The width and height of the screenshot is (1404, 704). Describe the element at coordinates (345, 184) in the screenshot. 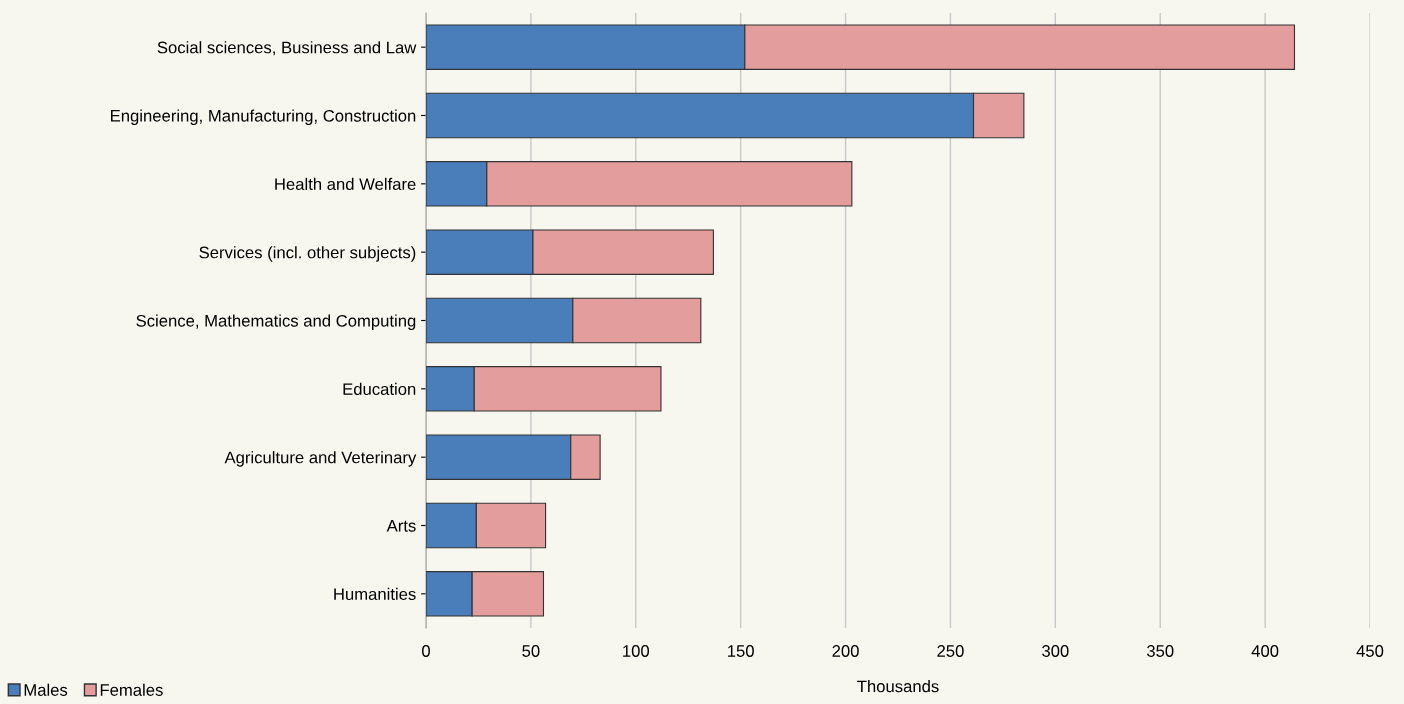

I see `y-tick-label: Health and Welfare` at that location.